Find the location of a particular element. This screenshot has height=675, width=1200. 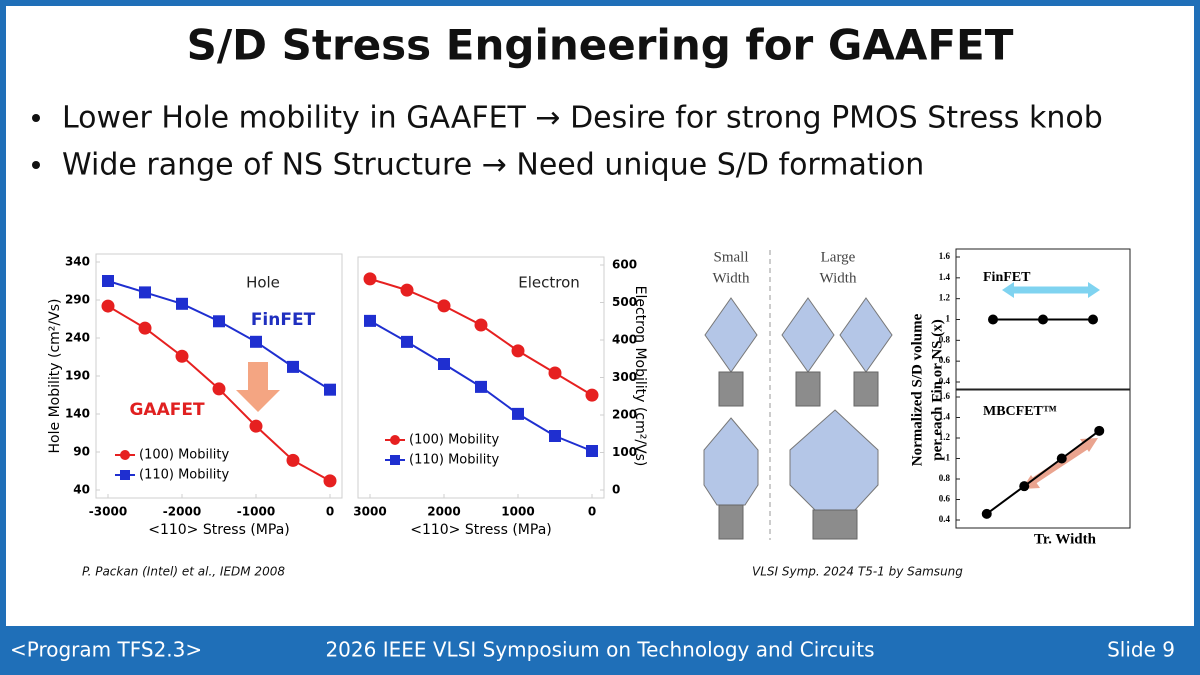

y-tick-label: 0 is located at coordinates (616, 490).